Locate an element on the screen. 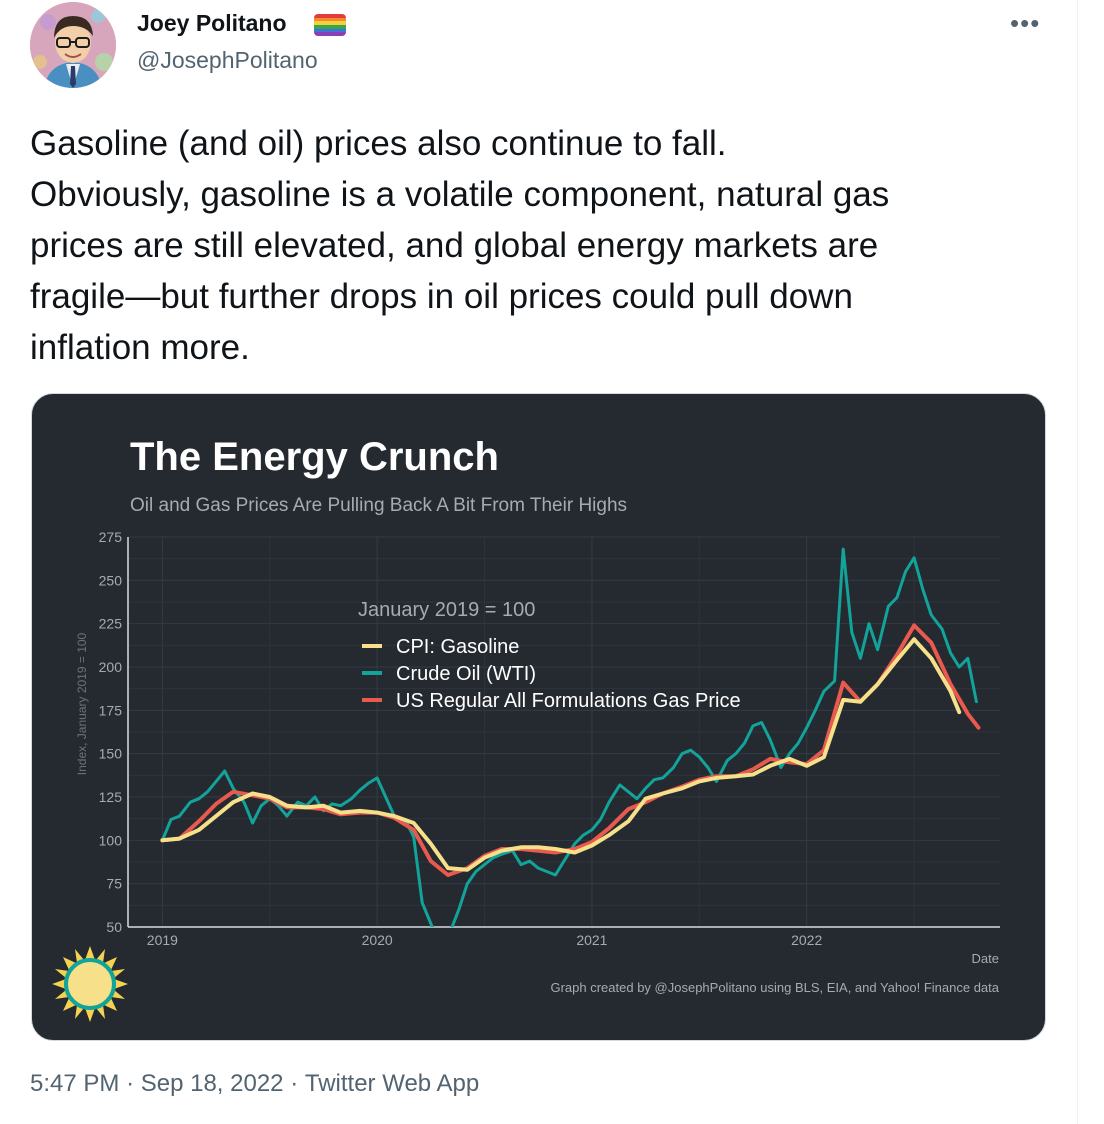  y-tick-label: 75 is located at coordinates (114, 884).